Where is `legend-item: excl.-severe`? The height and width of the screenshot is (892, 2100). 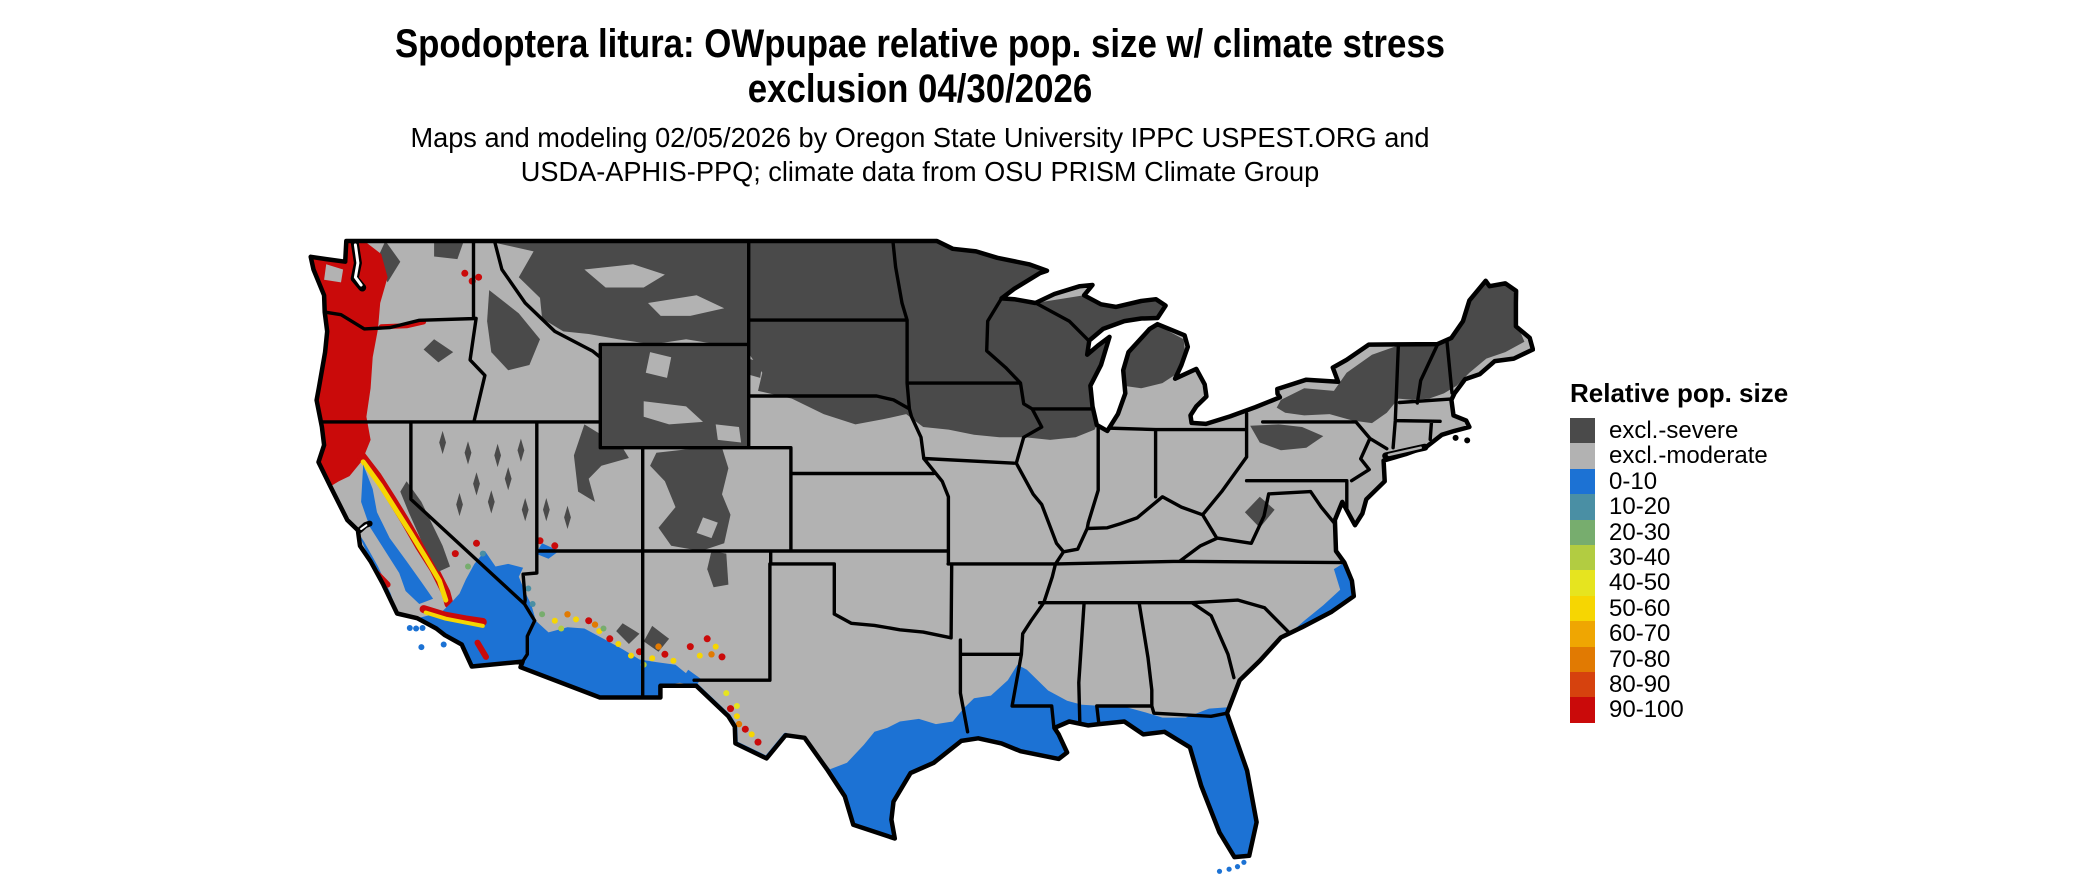
legend-item: excl.-severe is located at coordinates (1679, 430).